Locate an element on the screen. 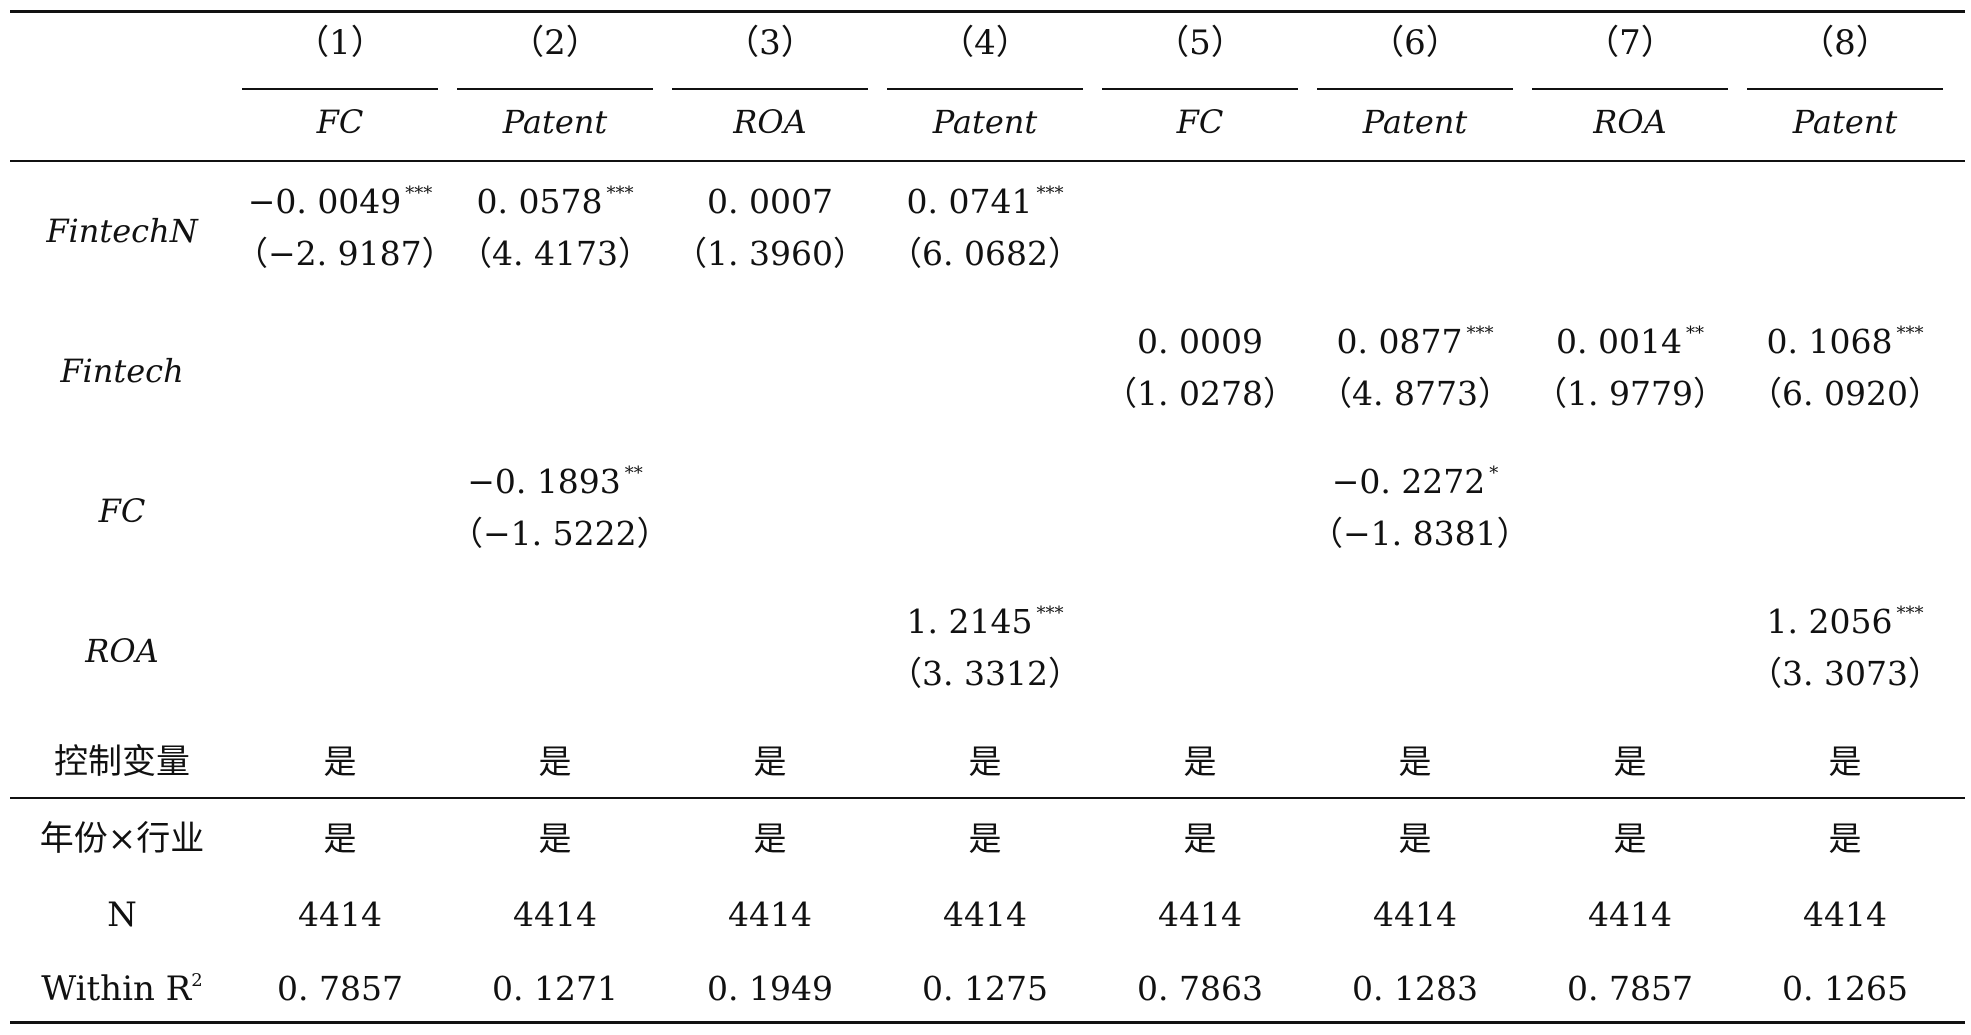 The width and height of the screenshot is (1971, 1035). coefficient-value: 1. 2056 *** is located at coordinates (1845, 621).